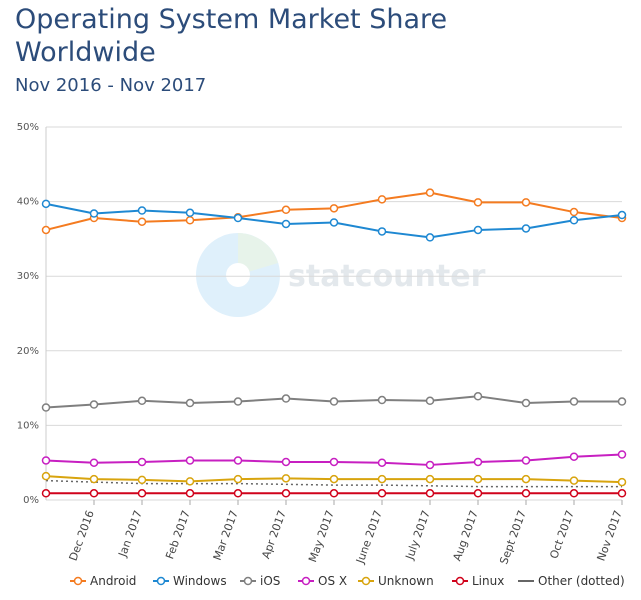 This screenshot has width=641, height=600. Describe the element at coordinates (178, 535) in the screenshot. I see `x-tick-label: Feb 2017` at that location.